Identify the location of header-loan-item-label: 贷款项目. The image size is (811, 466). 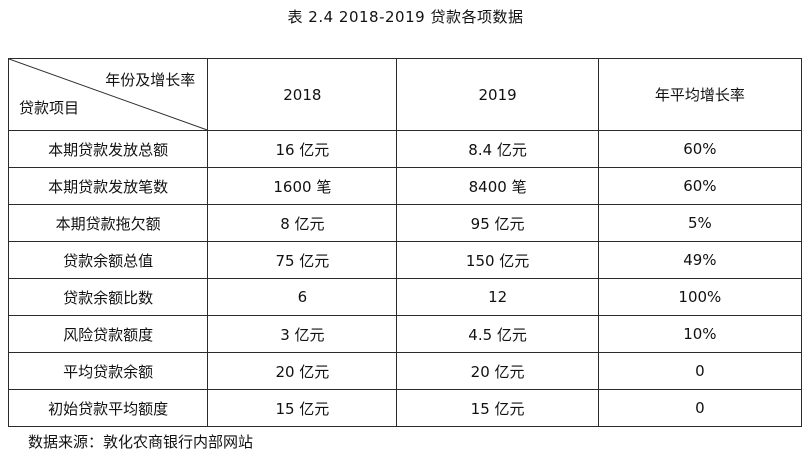
(49, 108).